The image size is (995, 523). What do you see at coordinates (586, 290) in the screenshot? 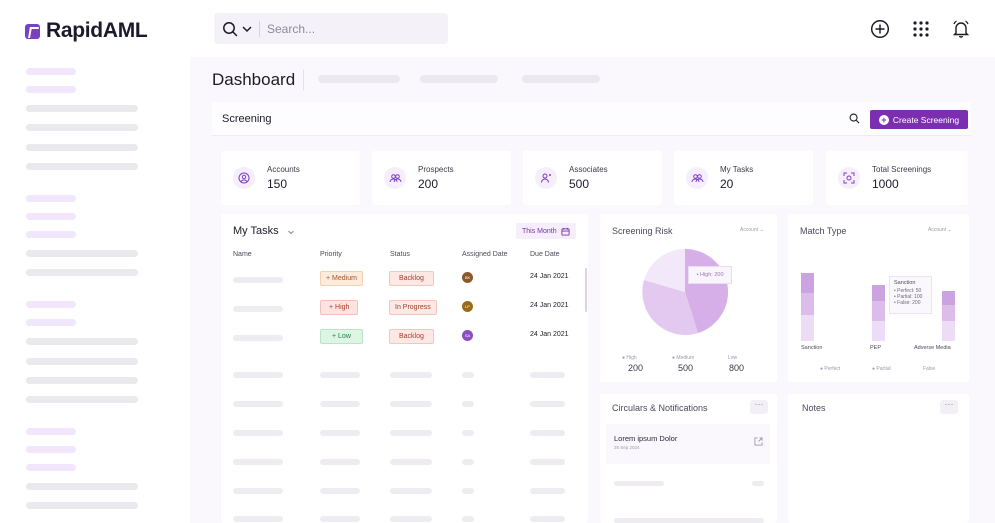
I see `tasks-scrollbar` at bounding box center [586, 290].